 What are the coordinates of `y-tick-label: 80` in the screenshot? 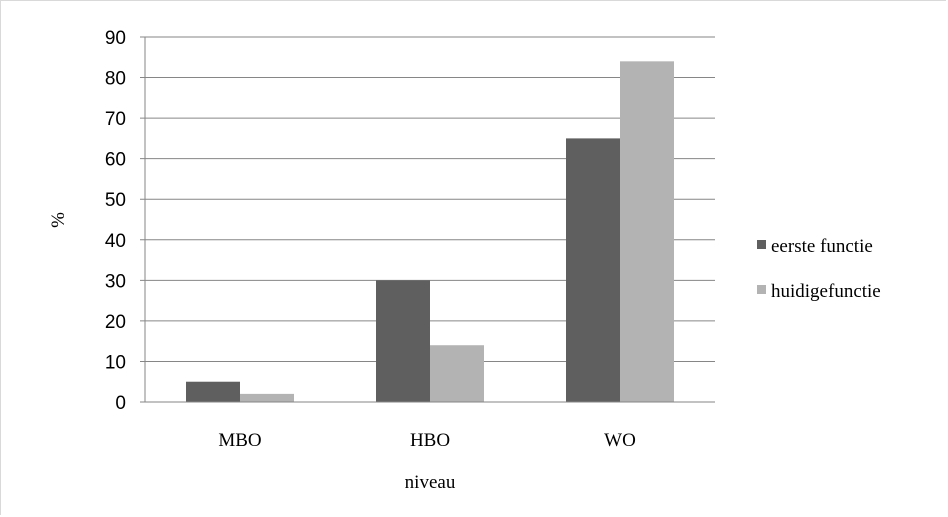 It's located at (115, 79).